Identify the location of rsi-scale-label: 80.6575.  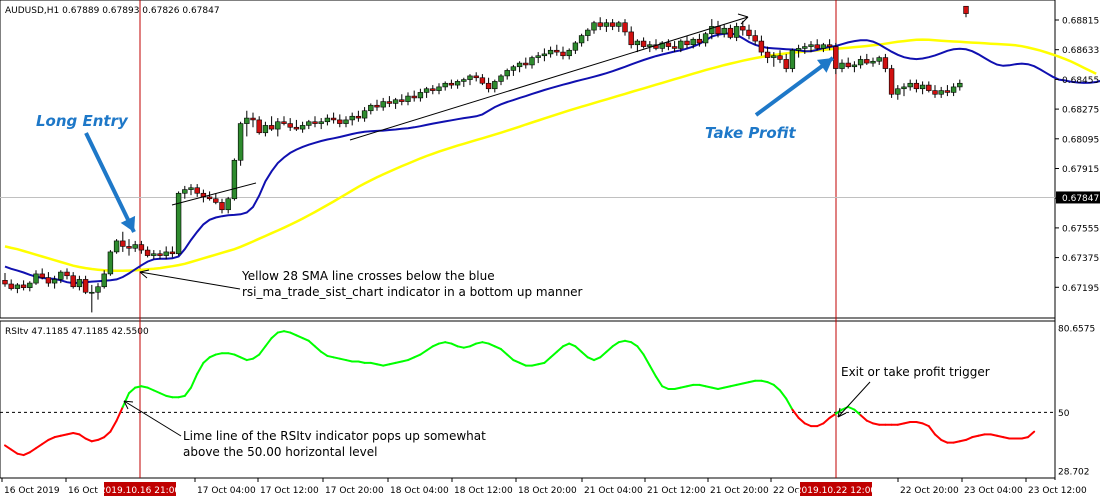
(1076, 330).